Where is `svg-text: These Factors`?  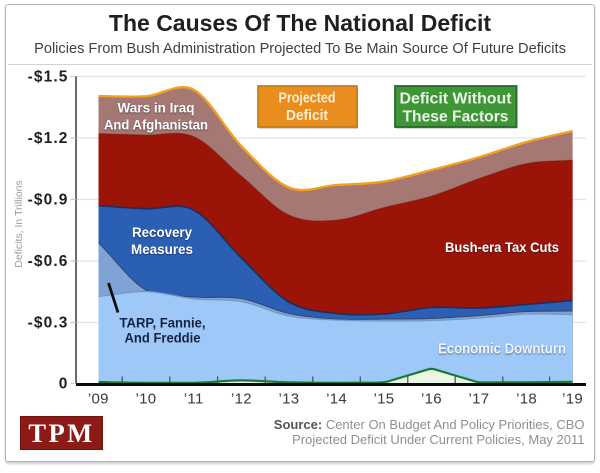
svg-text: These Factors is located at coordinates (456, 117).